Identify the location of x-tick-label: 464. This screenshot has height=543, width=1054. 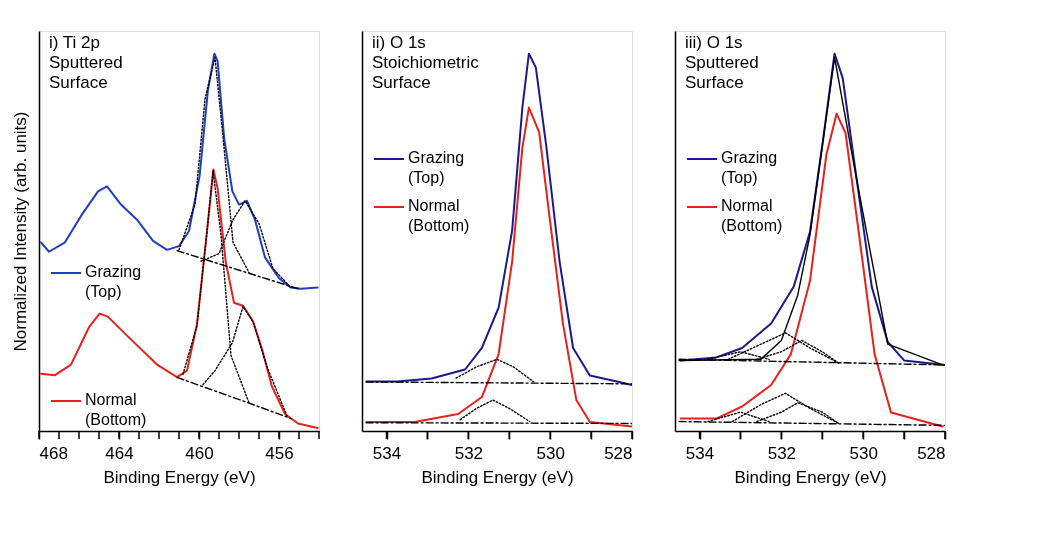
(119, 453).